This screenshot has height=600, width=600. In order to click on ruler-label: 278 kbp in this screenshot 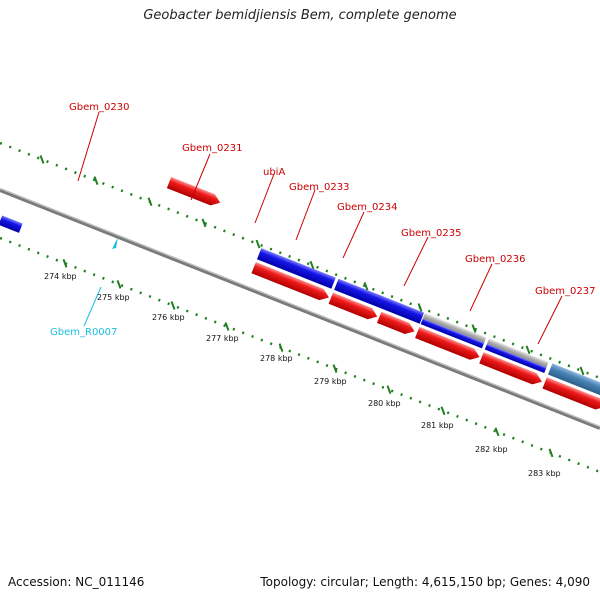, I will do `click(276, 358)`.